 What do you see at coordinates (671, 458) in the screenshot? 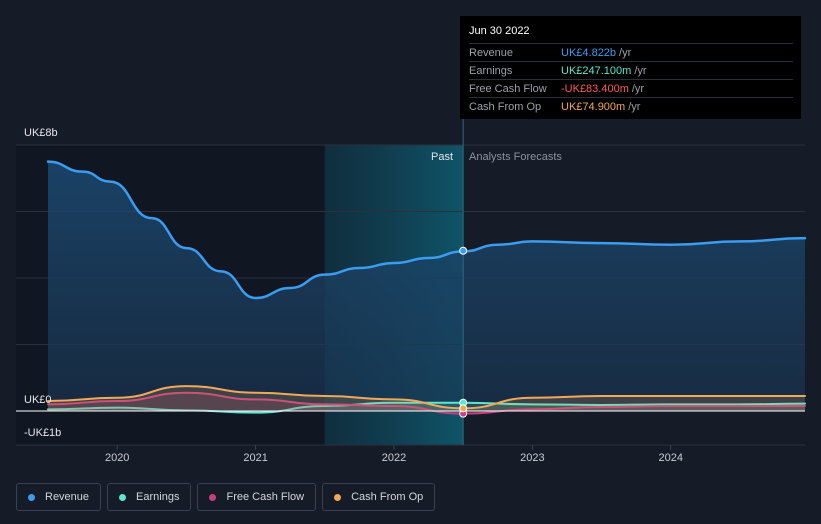
I see `x-tick-label: 2024` at bounding box center [671, 458].